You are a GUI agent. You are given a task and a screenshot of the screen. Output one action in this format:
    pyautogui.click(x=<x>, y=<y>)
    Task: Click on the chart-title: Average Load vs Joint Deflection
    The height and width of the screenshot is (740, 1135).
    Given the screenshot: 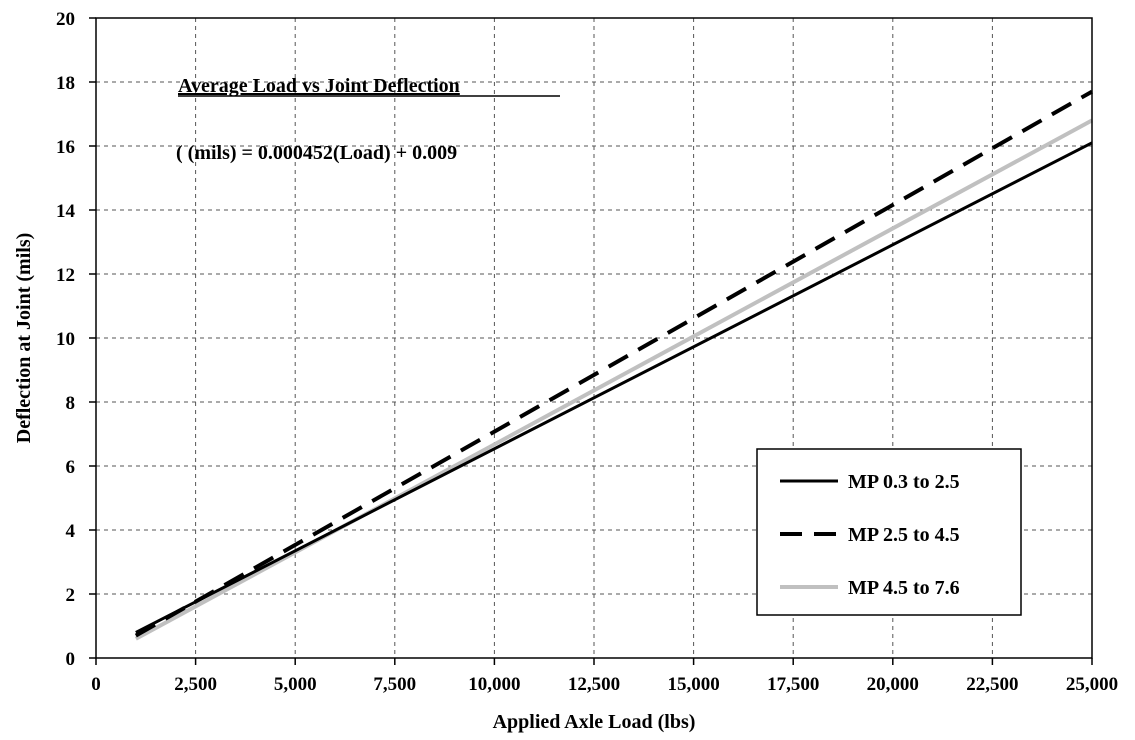 What is the action you would take?
    pyautogui.click(x=319, y=86)
    